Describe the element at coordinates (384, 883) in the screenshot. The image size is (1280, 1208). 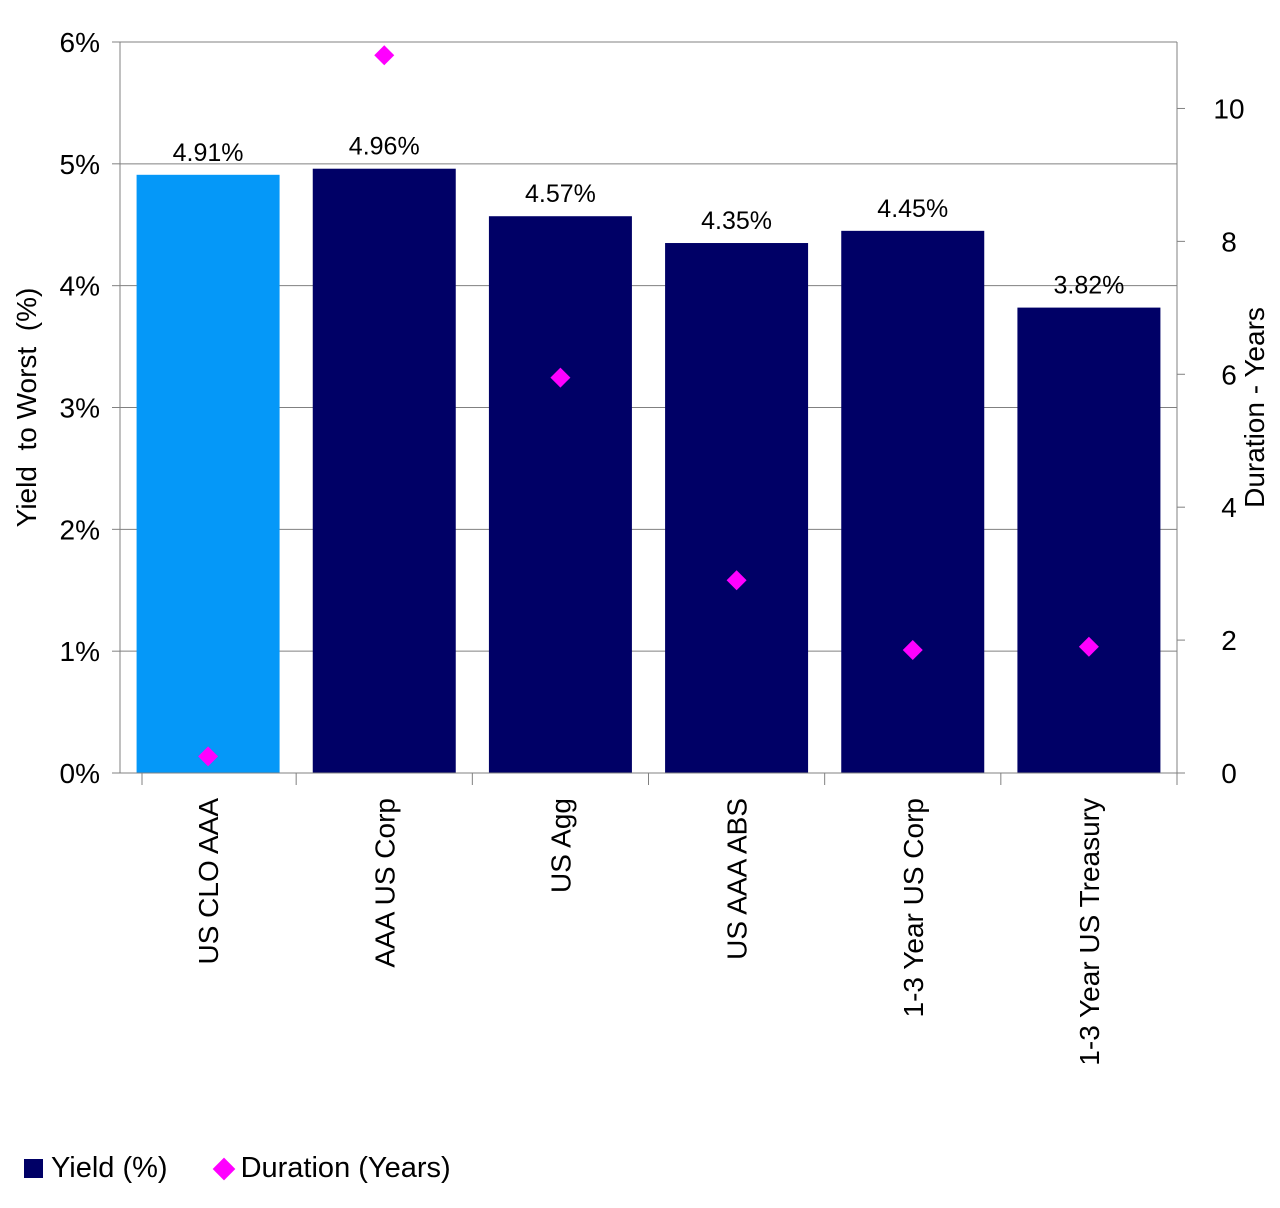
I see `x-tick-label-1: AAA US Corp` at that location.